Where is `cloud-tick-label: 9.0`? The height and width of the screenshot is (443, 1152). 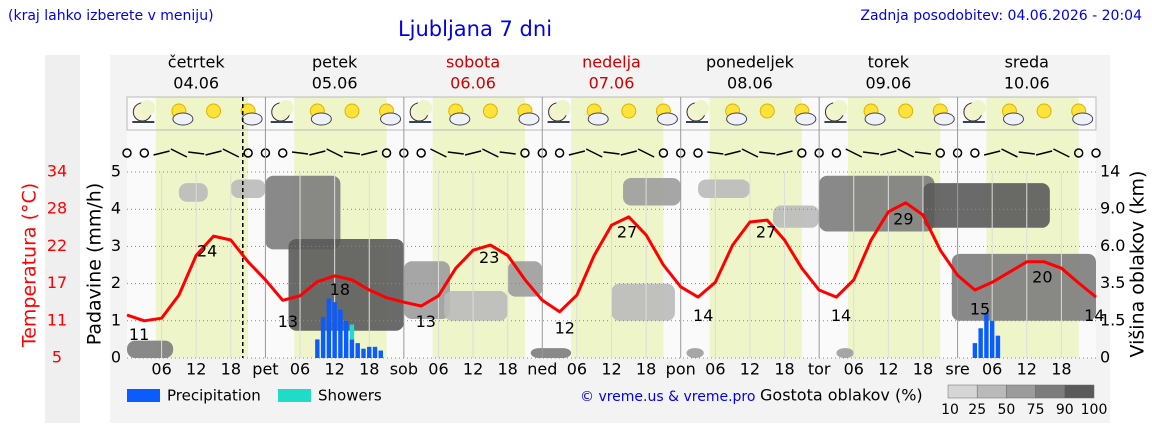
cloud-tick-label: 9.0 is located at coordinates (1112, 208).